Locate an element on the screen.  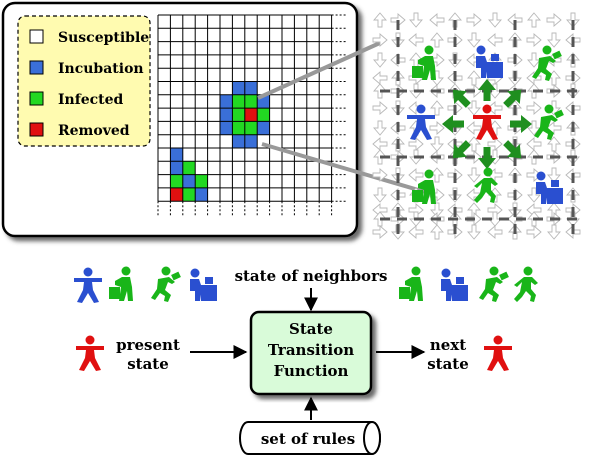
function-label-1: State is located at coordinates (311, 329).